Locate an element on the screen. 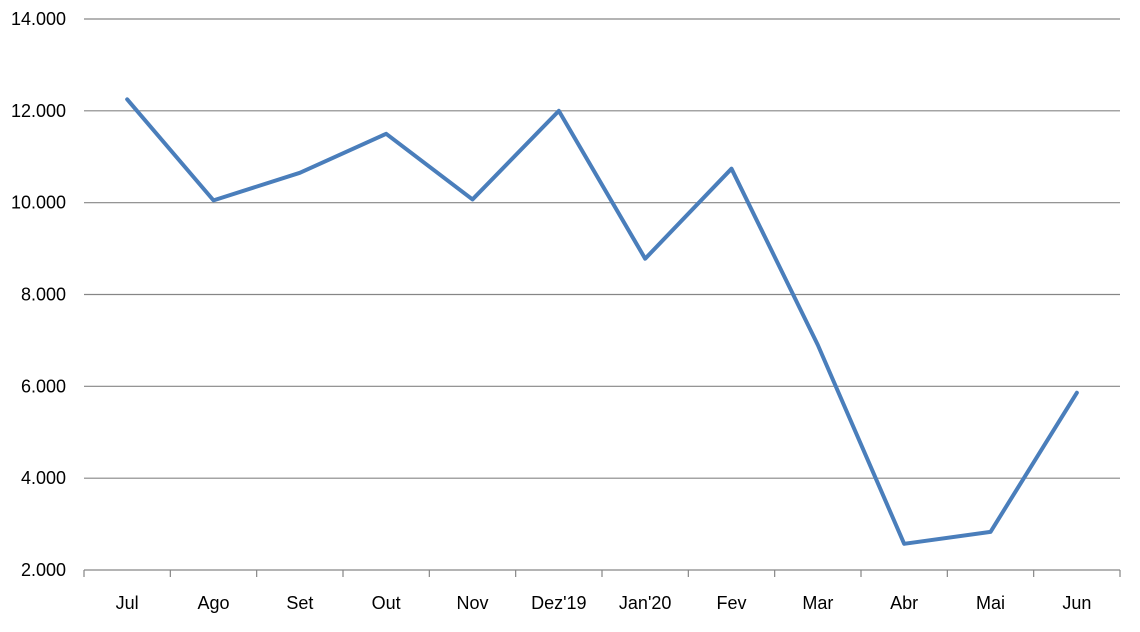  x-tick-label: Dez'19 is located at coordinates (558, 603).